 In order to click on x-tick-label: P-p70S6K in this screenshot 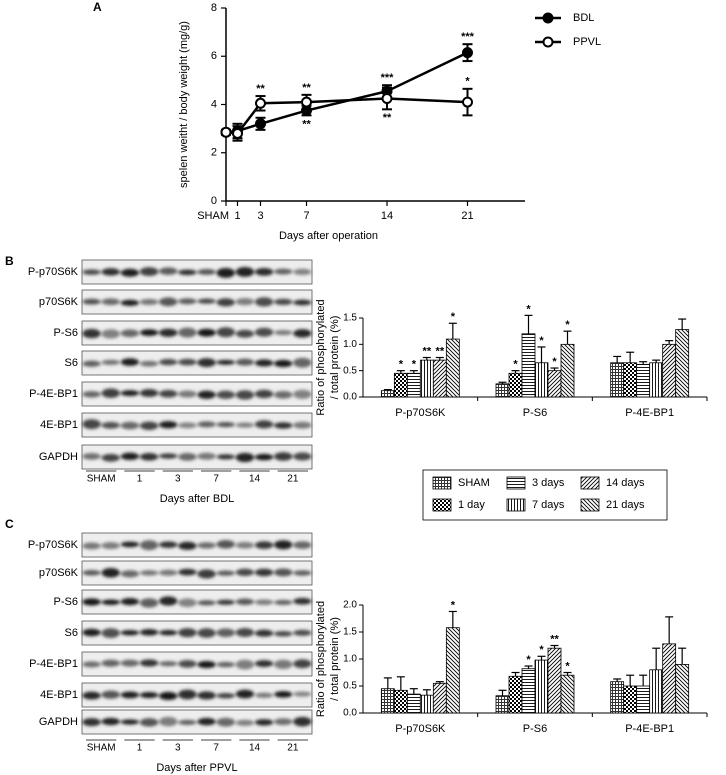, I will do `click(420, 413)`.